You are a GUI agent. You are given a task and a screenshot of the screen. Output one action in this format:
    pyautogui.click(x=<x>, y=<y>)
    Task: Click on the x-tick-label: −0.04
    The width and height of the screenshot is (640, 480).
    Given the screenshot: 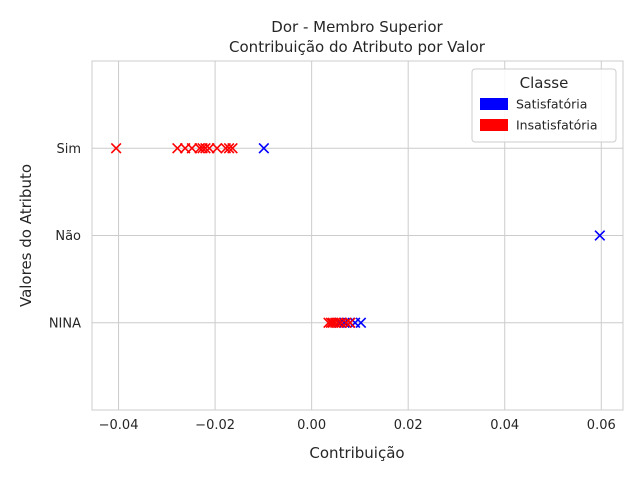 What is the action you would take?
    pyautogui.click(x=119, y=425)
    